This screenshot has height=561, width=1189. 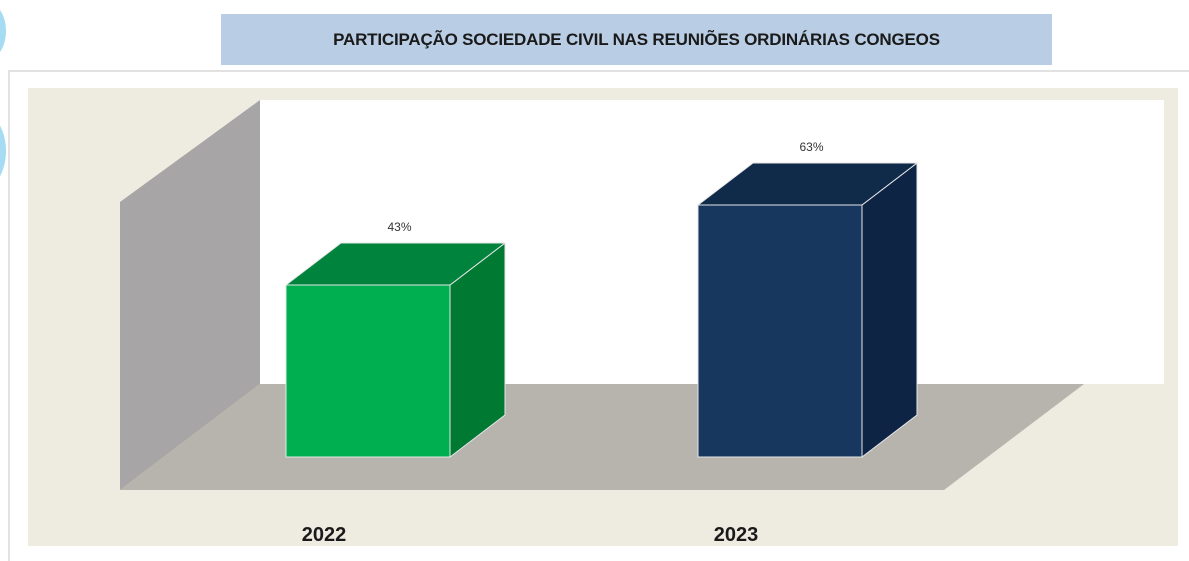 I want to click on decorative-circle-middle, so click(x=3, y=151).